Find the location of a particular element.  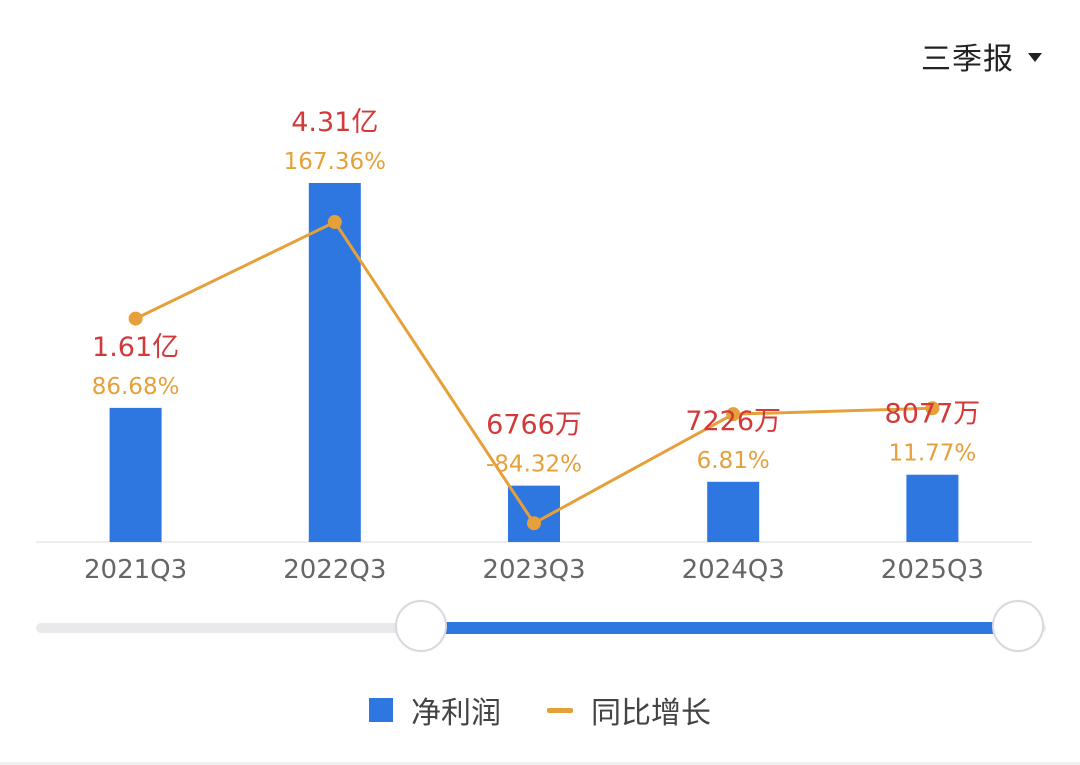

growth-label-2022Q3: 167.36% is located at coordinates (335, 162).